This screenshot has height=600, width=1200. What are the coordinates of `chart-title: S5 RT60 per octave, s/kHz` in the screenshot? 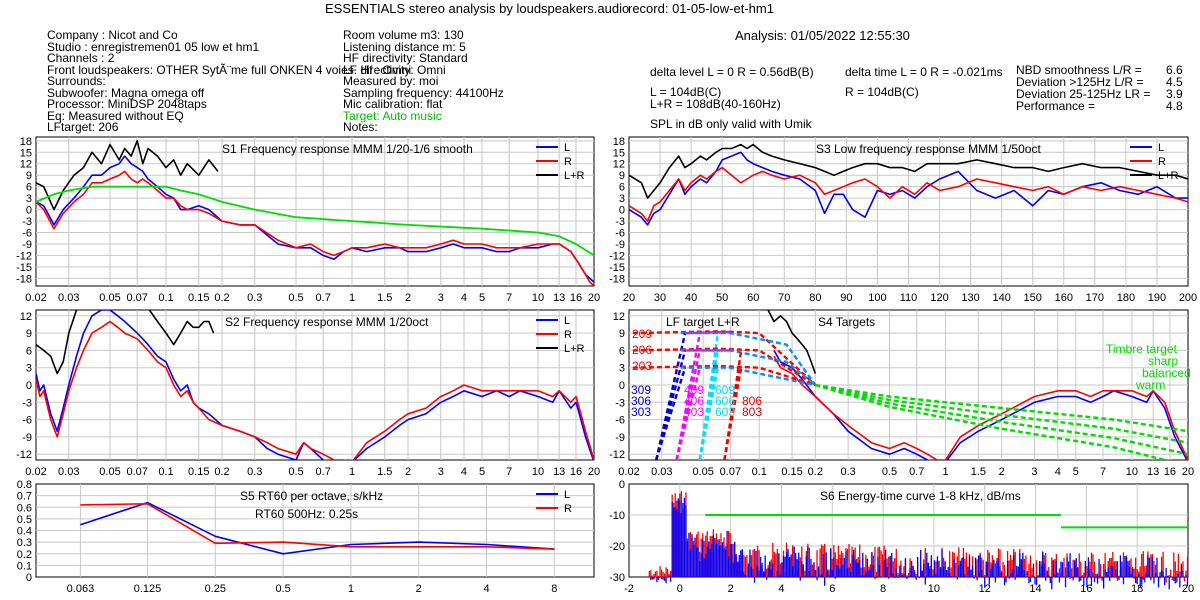 It's located at (311, 496).